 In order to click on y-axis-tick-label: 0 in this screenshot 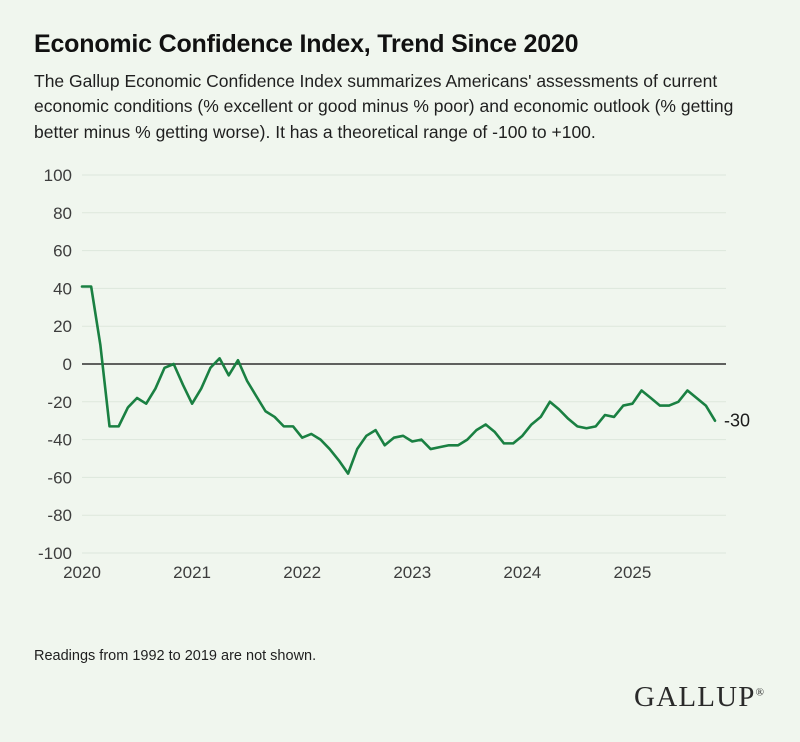, I will do `click(67, 364)`.